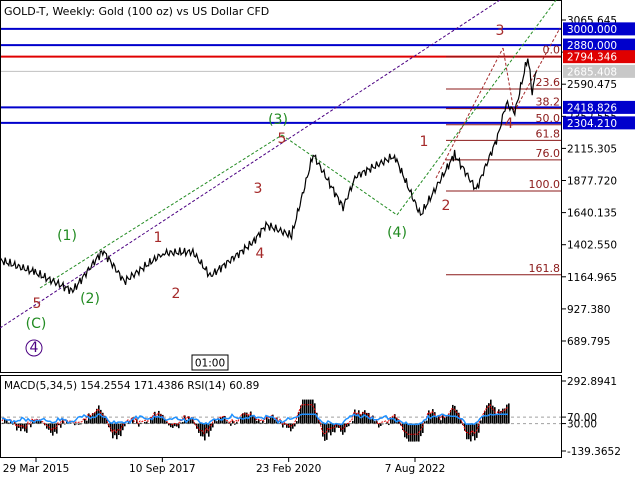  Describe the element at coordinates (588, 310) in the screenshot. I see `price-axis-label: 927.380` at that location.